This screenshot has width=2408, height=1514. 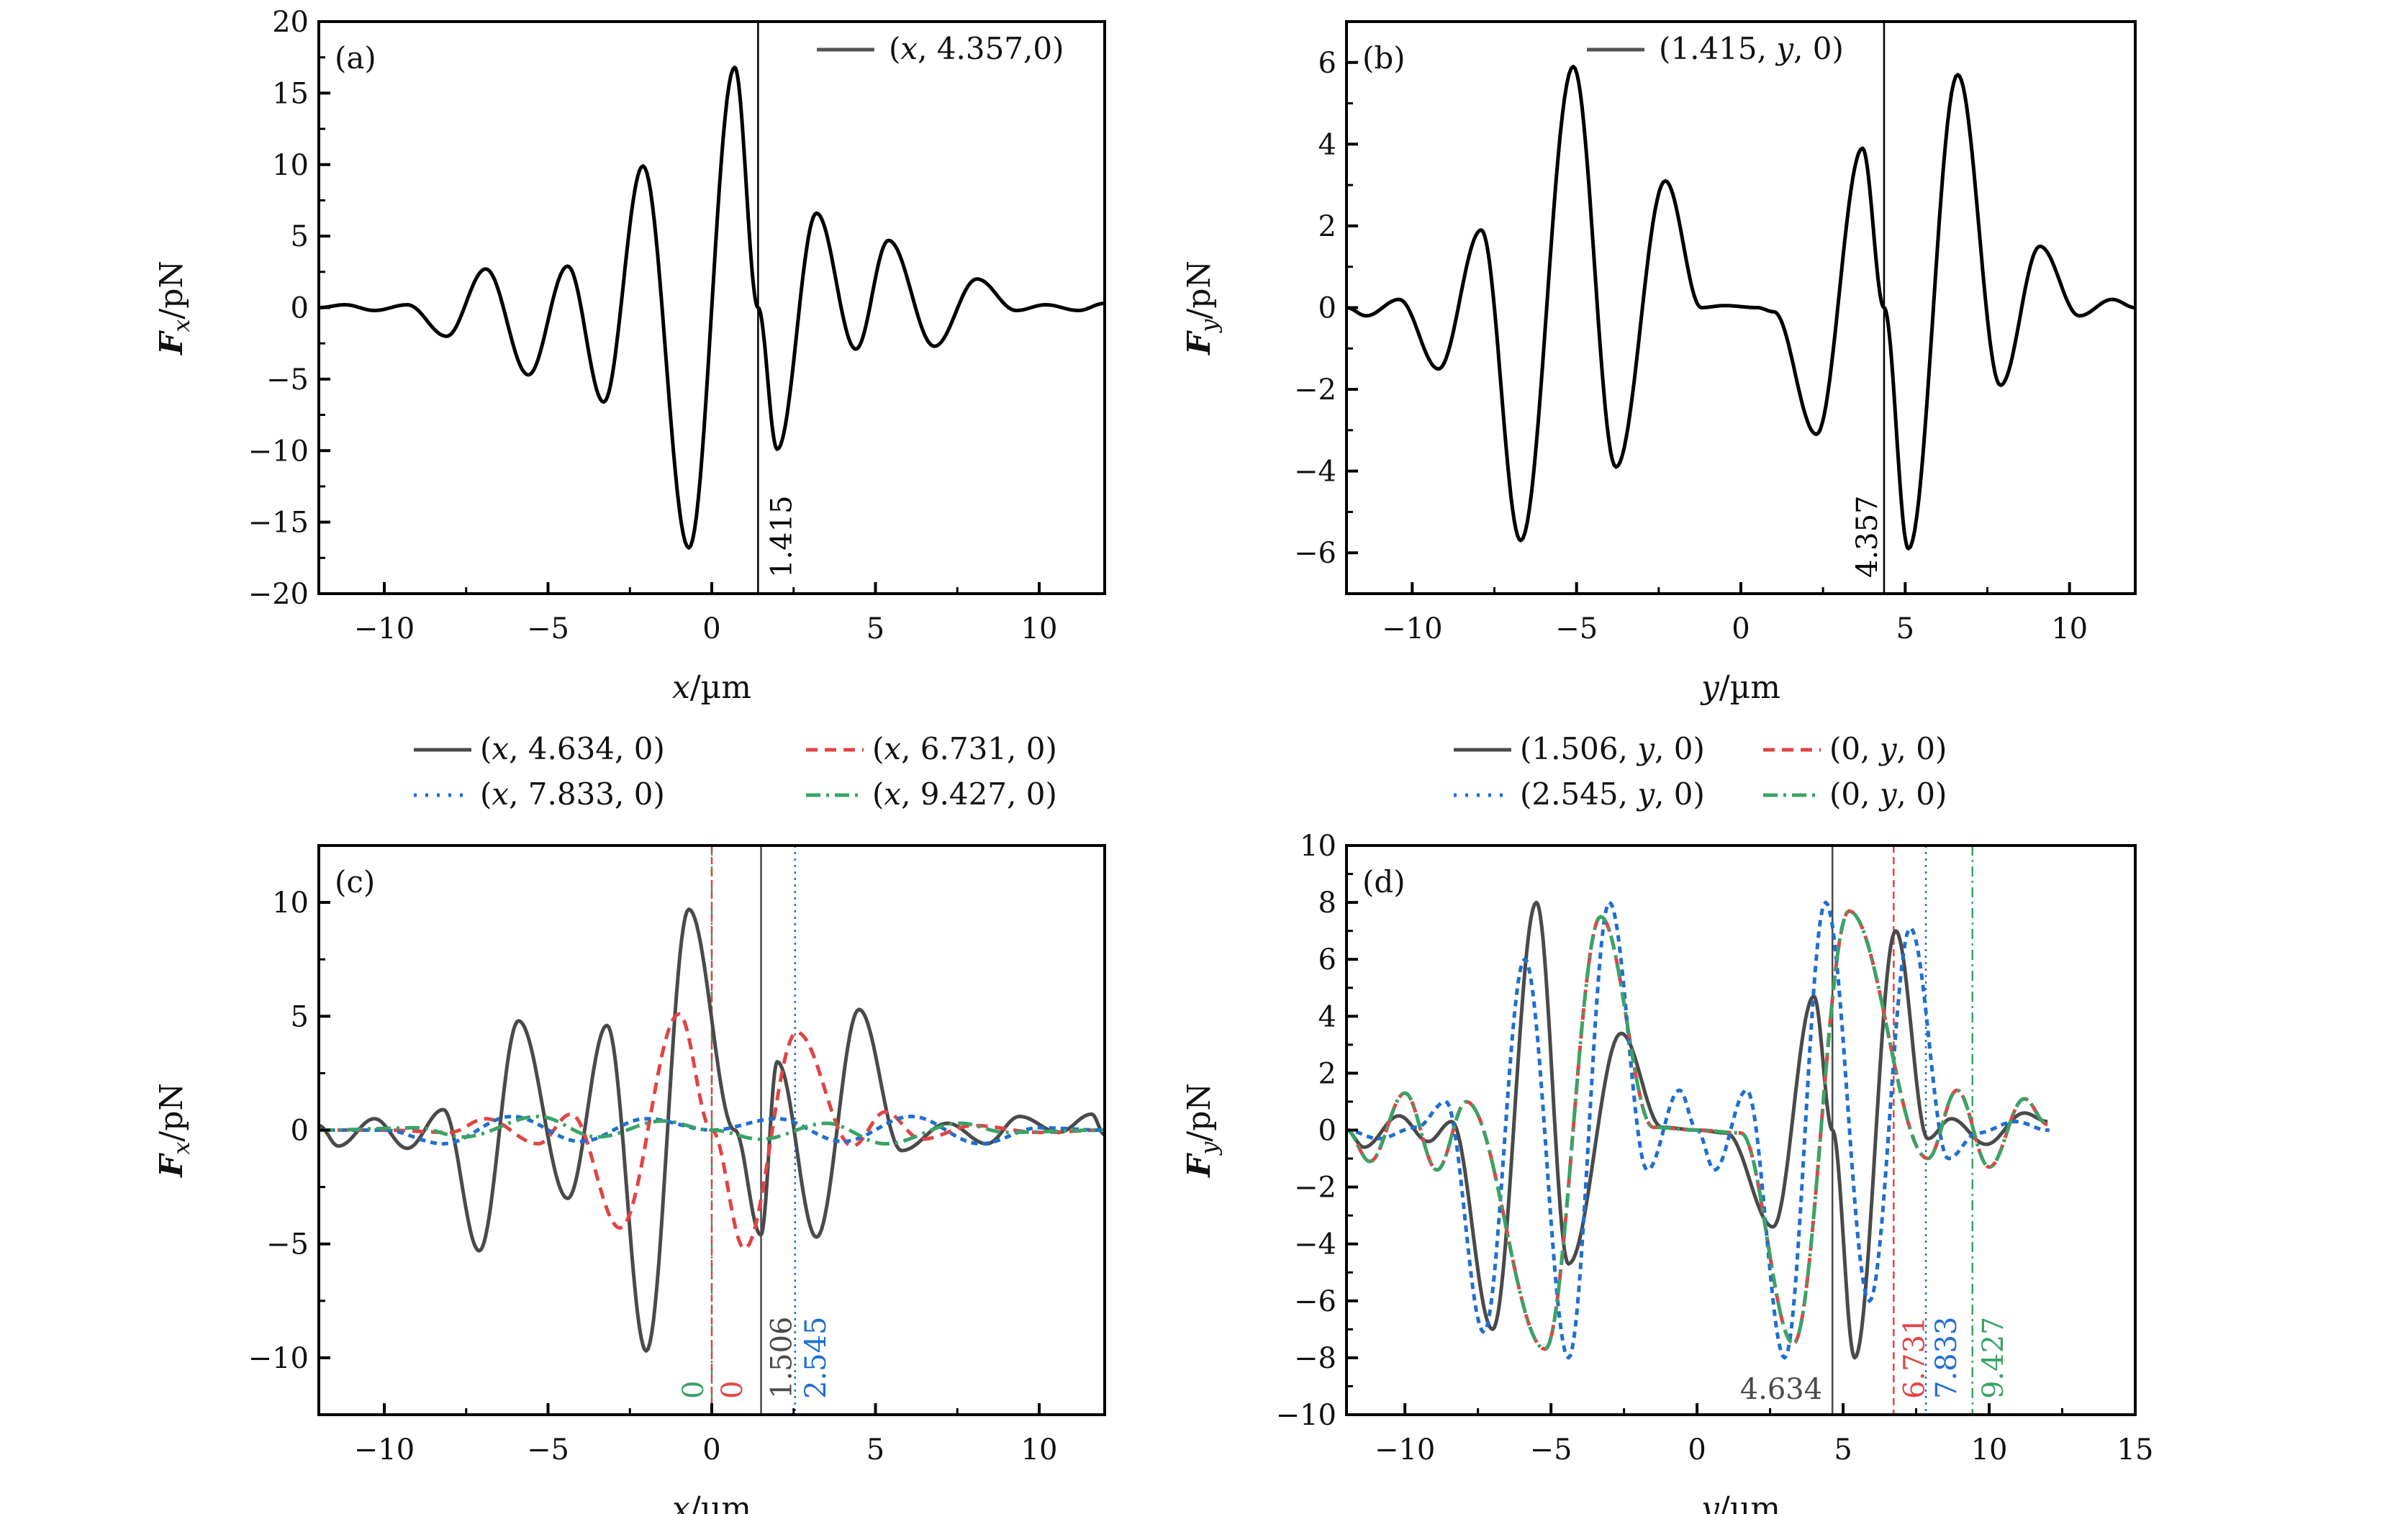 I want to click on y-tick-label-c: 10, so click(x=290, y=903).